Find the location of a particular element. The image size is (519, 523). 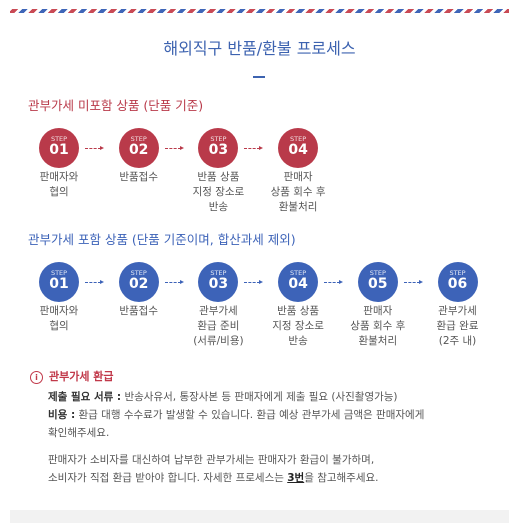

notice-text: 확인해주세요. is located at coordinates (79, 433).